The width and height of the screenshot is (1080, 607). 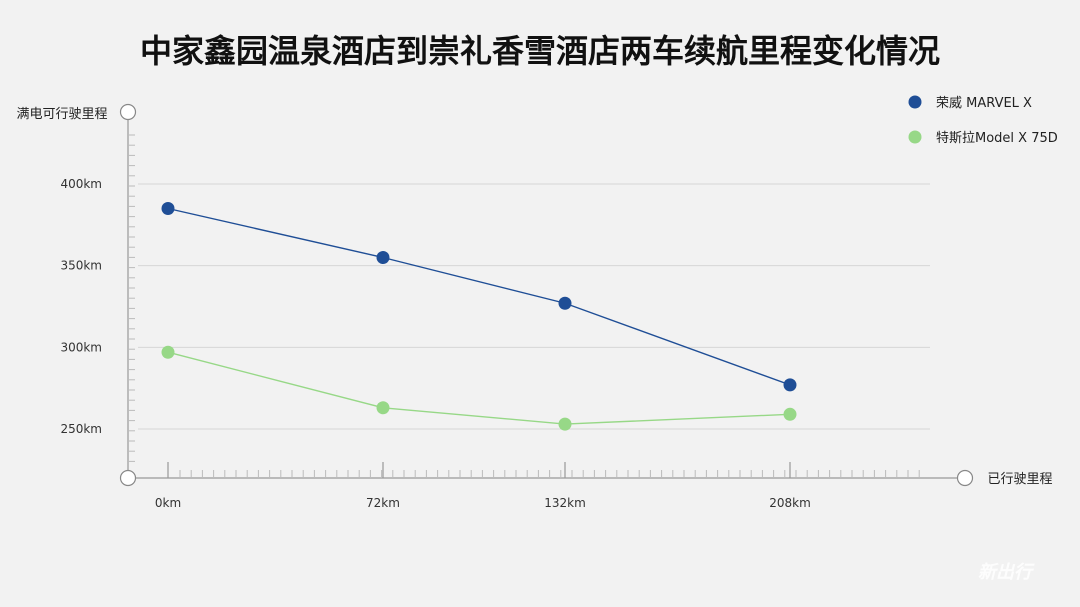 I want to click on x-tick-label: 0km, so click(x=168, y=503).